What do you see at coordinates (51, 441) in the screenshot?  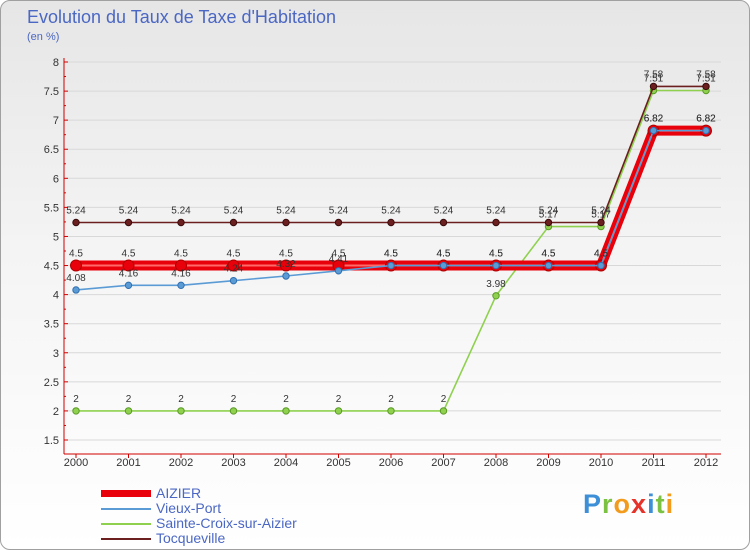 I see `y-tick-label: 1.5` at bounding box center [51, 441].